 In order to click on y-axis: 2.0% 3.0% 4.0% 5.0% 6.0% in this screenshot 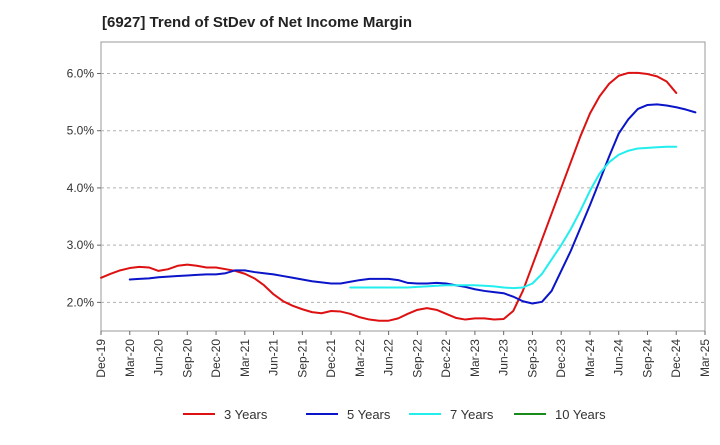, I will do `click(84, 187)`.